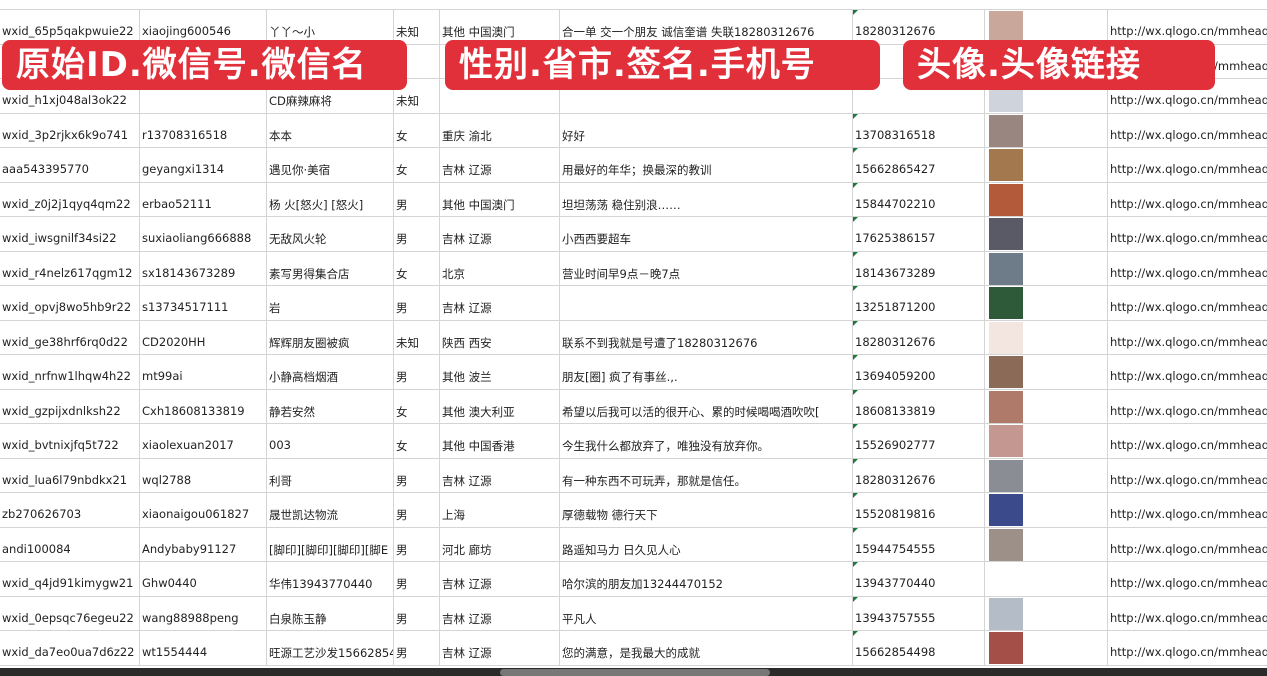 The width and height of the screenshot is (1267, 676). Describe the element at coordinates (417, 96) in the screenshot. I see `gender-cell: 未知` at that location.